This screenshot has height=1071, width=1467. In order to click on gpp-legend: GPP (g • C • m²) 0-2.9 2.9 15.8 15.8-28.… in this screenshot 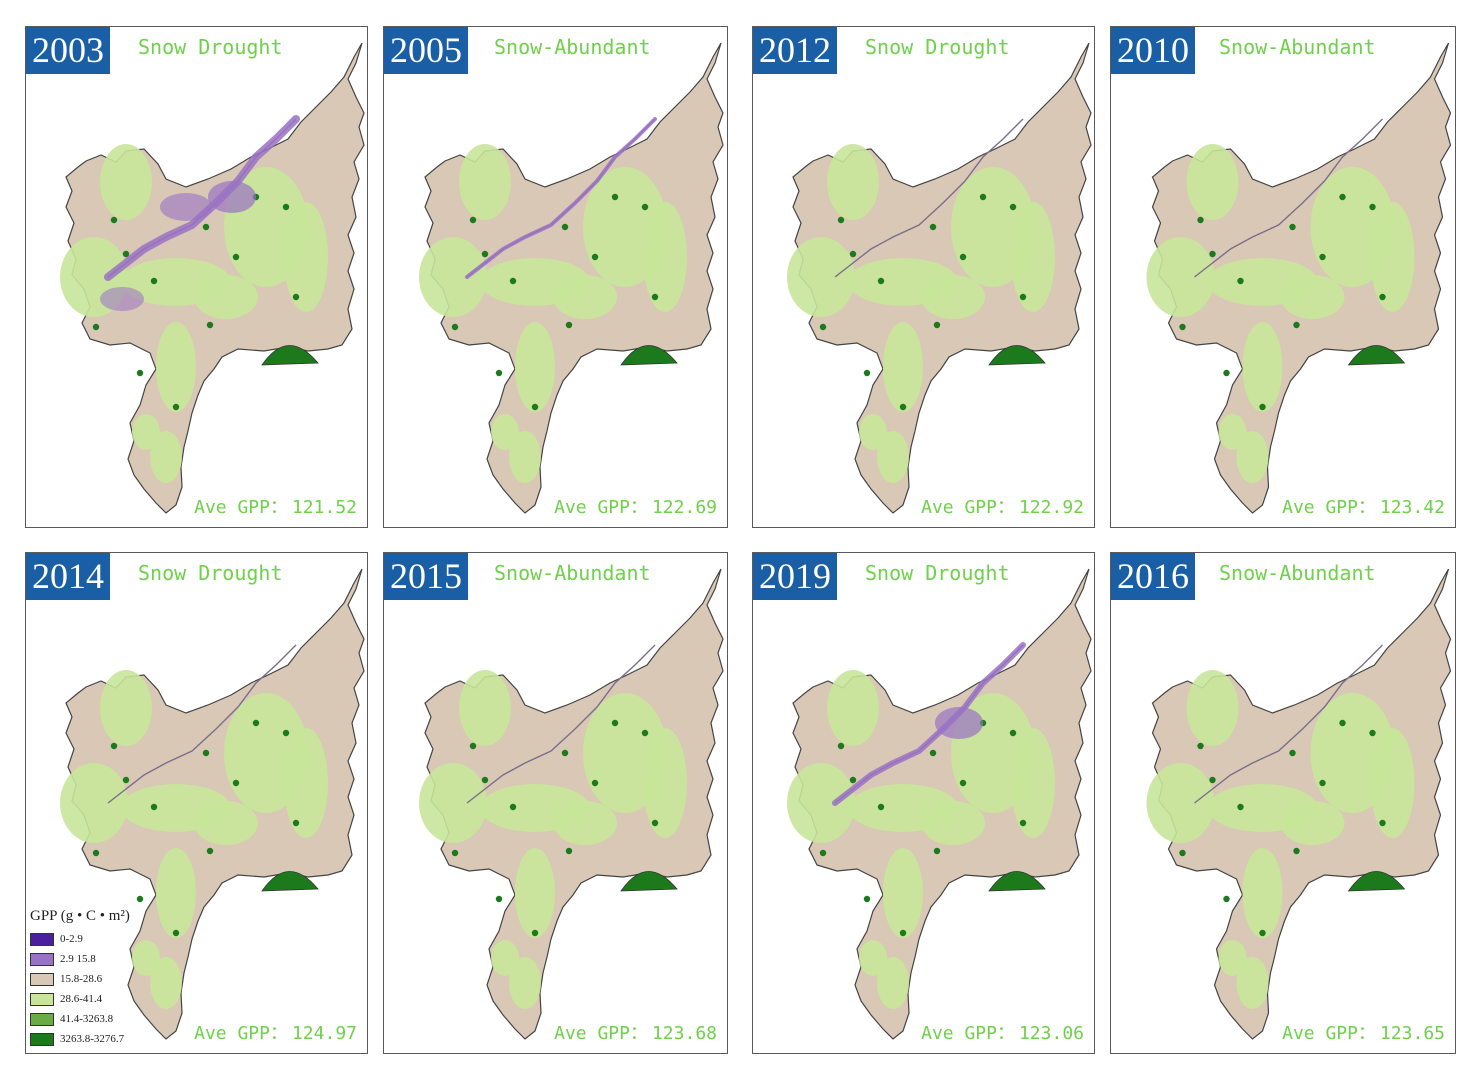, I will do `click(80, 978)`.